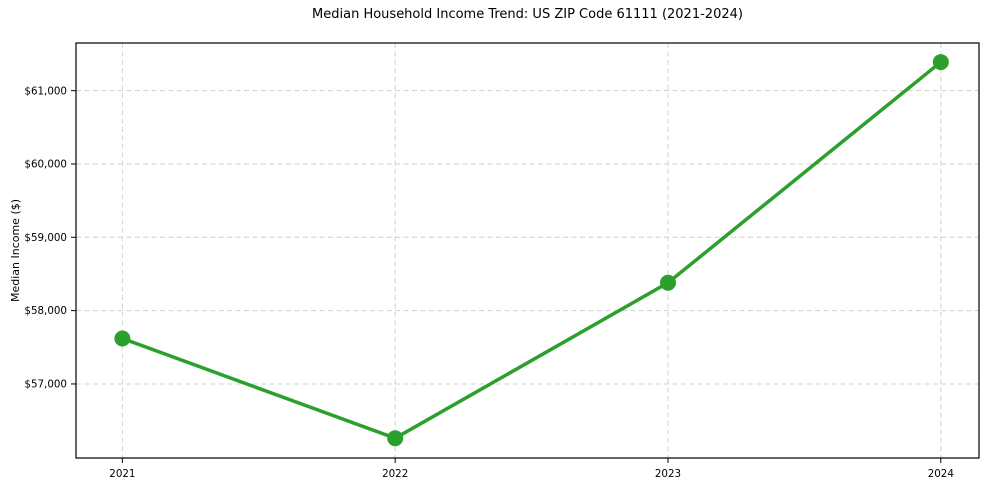 Image resolution: width=989 pixels, height=490 pixels. What do you see at coordinates (122, 474) in the screenshot?
I see `x-tick-label: 2021` at bounding box center [122, 474].